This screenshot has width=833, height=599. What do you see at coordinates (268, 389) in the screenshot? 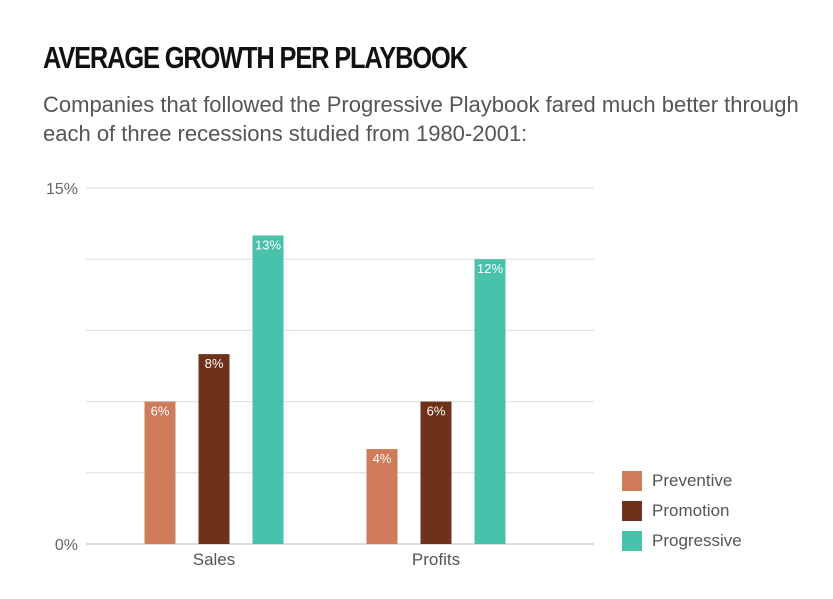
I see `bar-progressive-sales` at bounding box center [268, 389].